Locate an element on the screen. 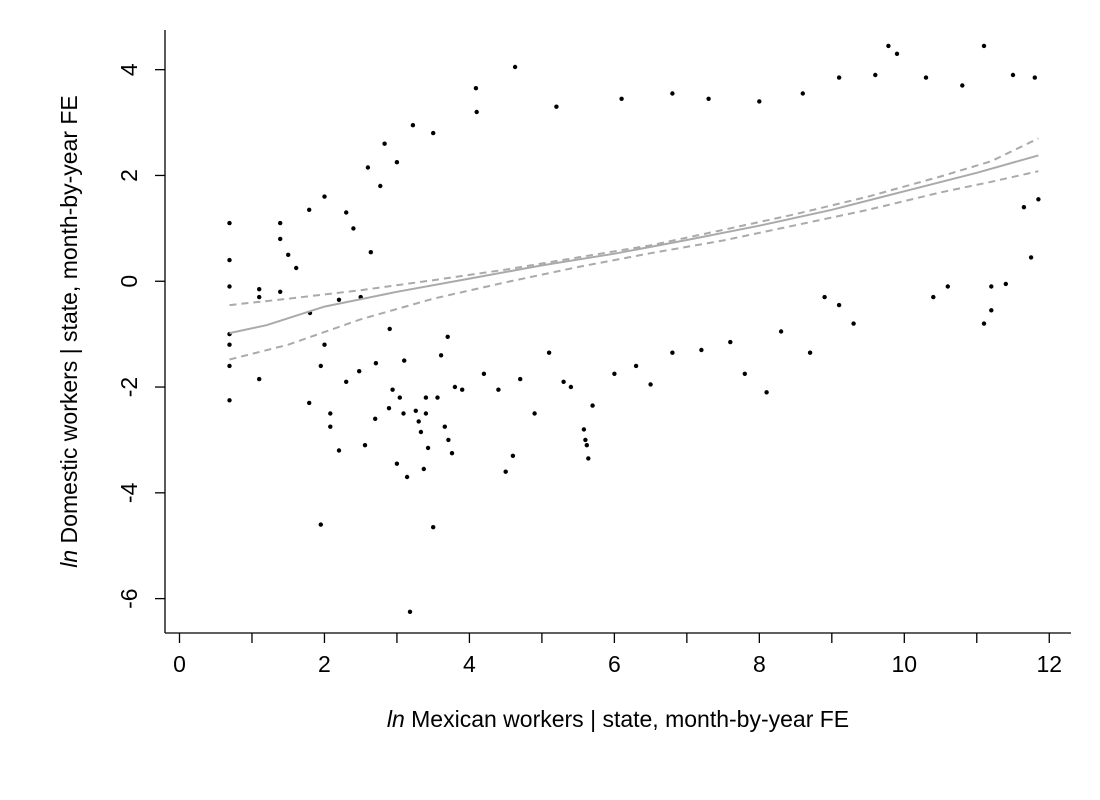 The width and height of the screenshot is (1100, 800). x-tick-label: 0 is located at coordinates (179, 664).